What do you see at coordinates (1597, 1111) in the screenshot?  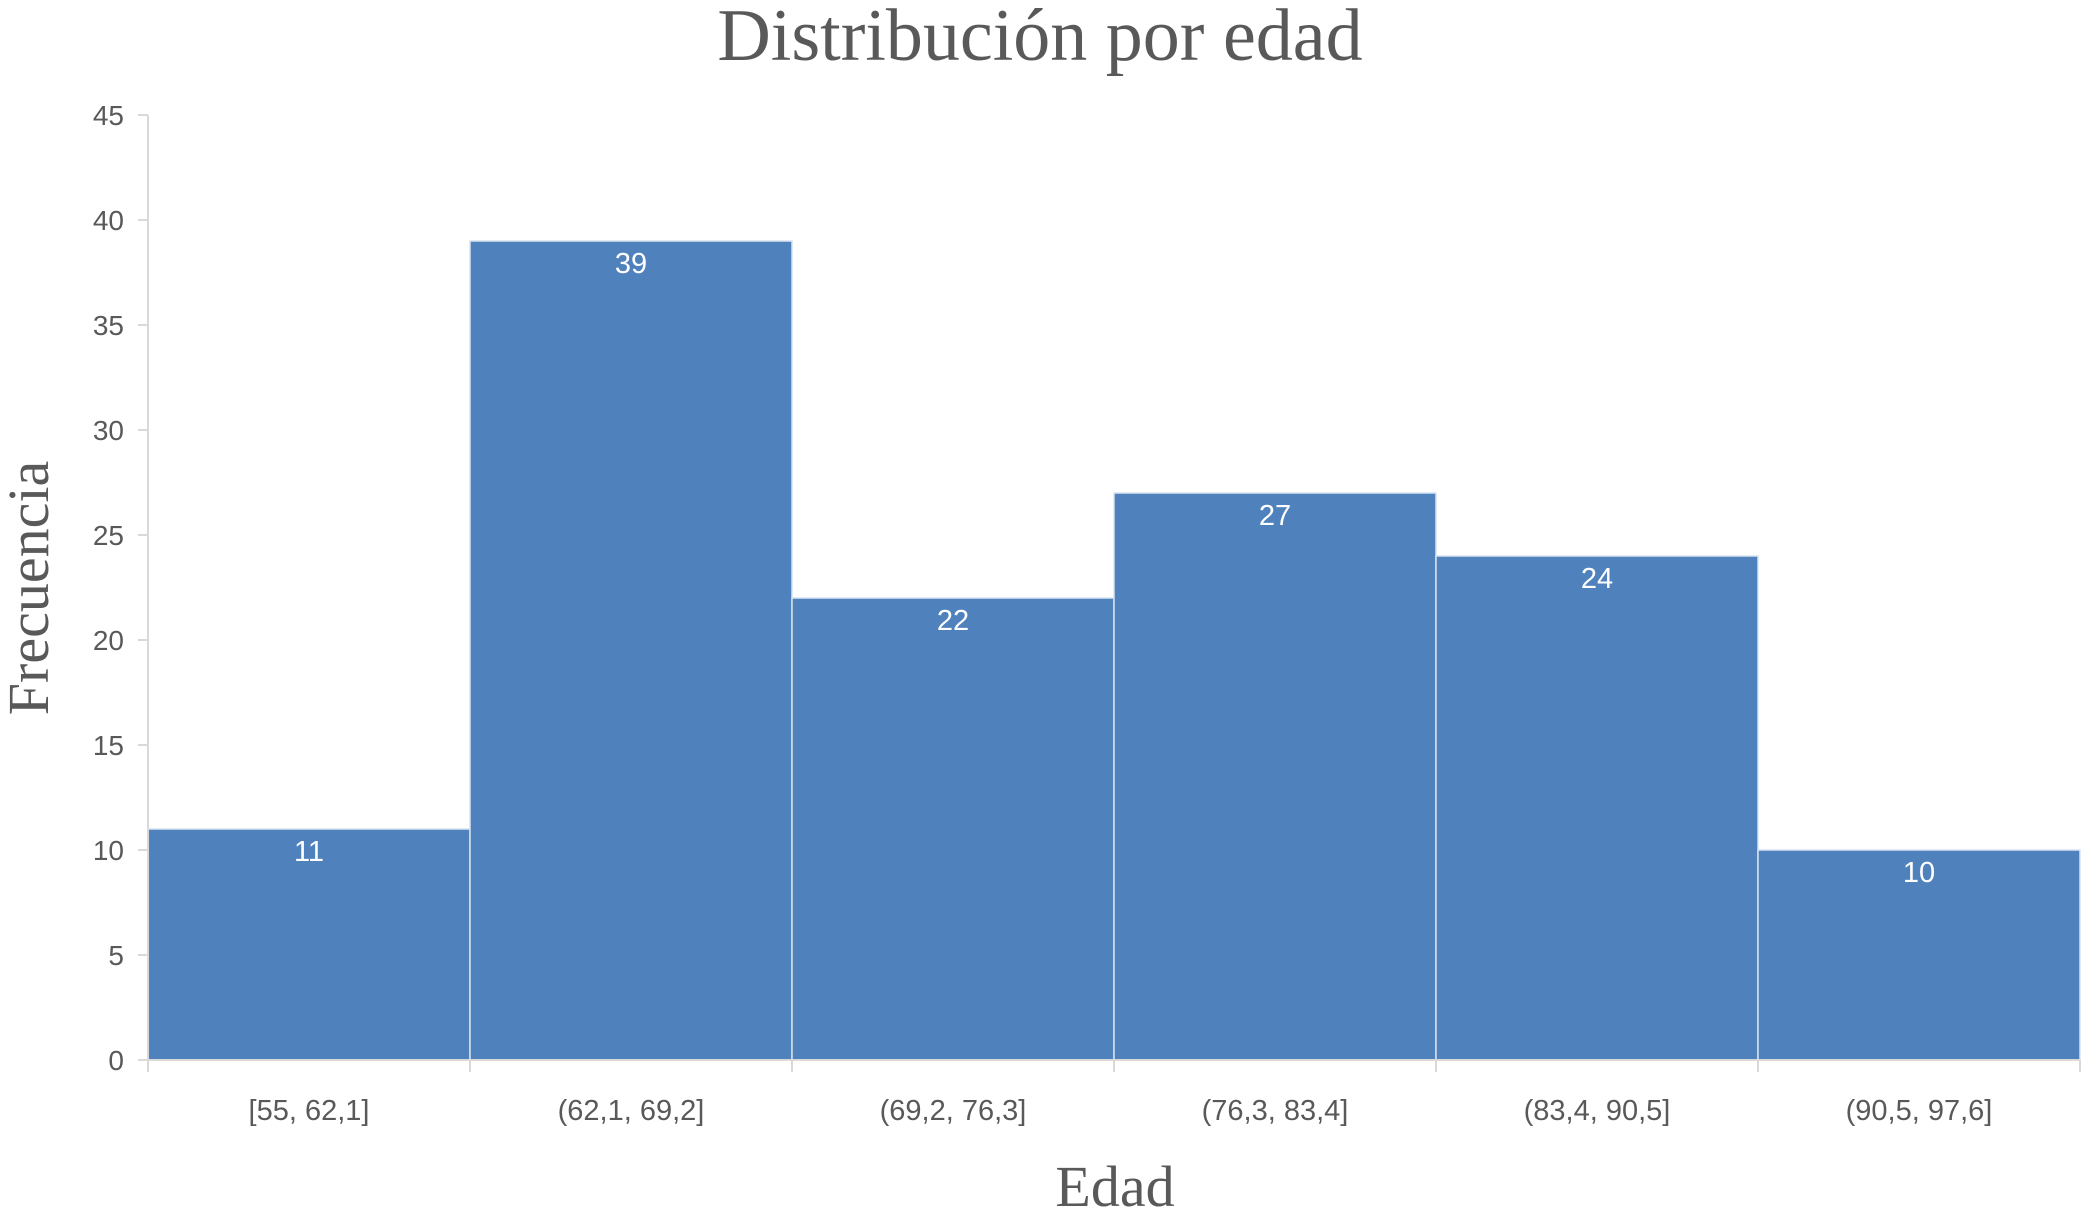 I see `x-category-label-5: (83,4, 90,5]` at bounding box center [1597, 1111].